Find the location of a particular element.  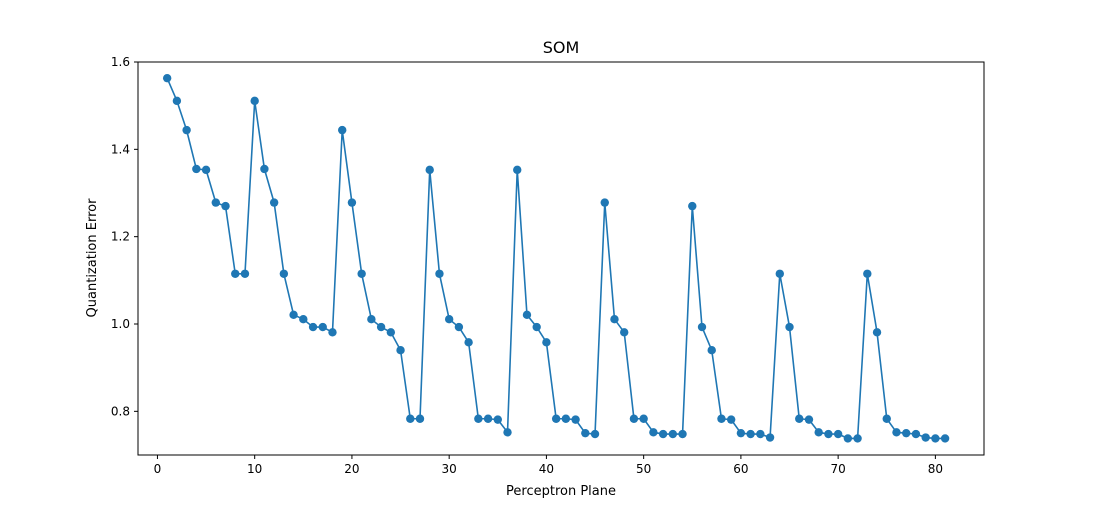

x-tick-label: 50 is located at coordinates (643, 469).